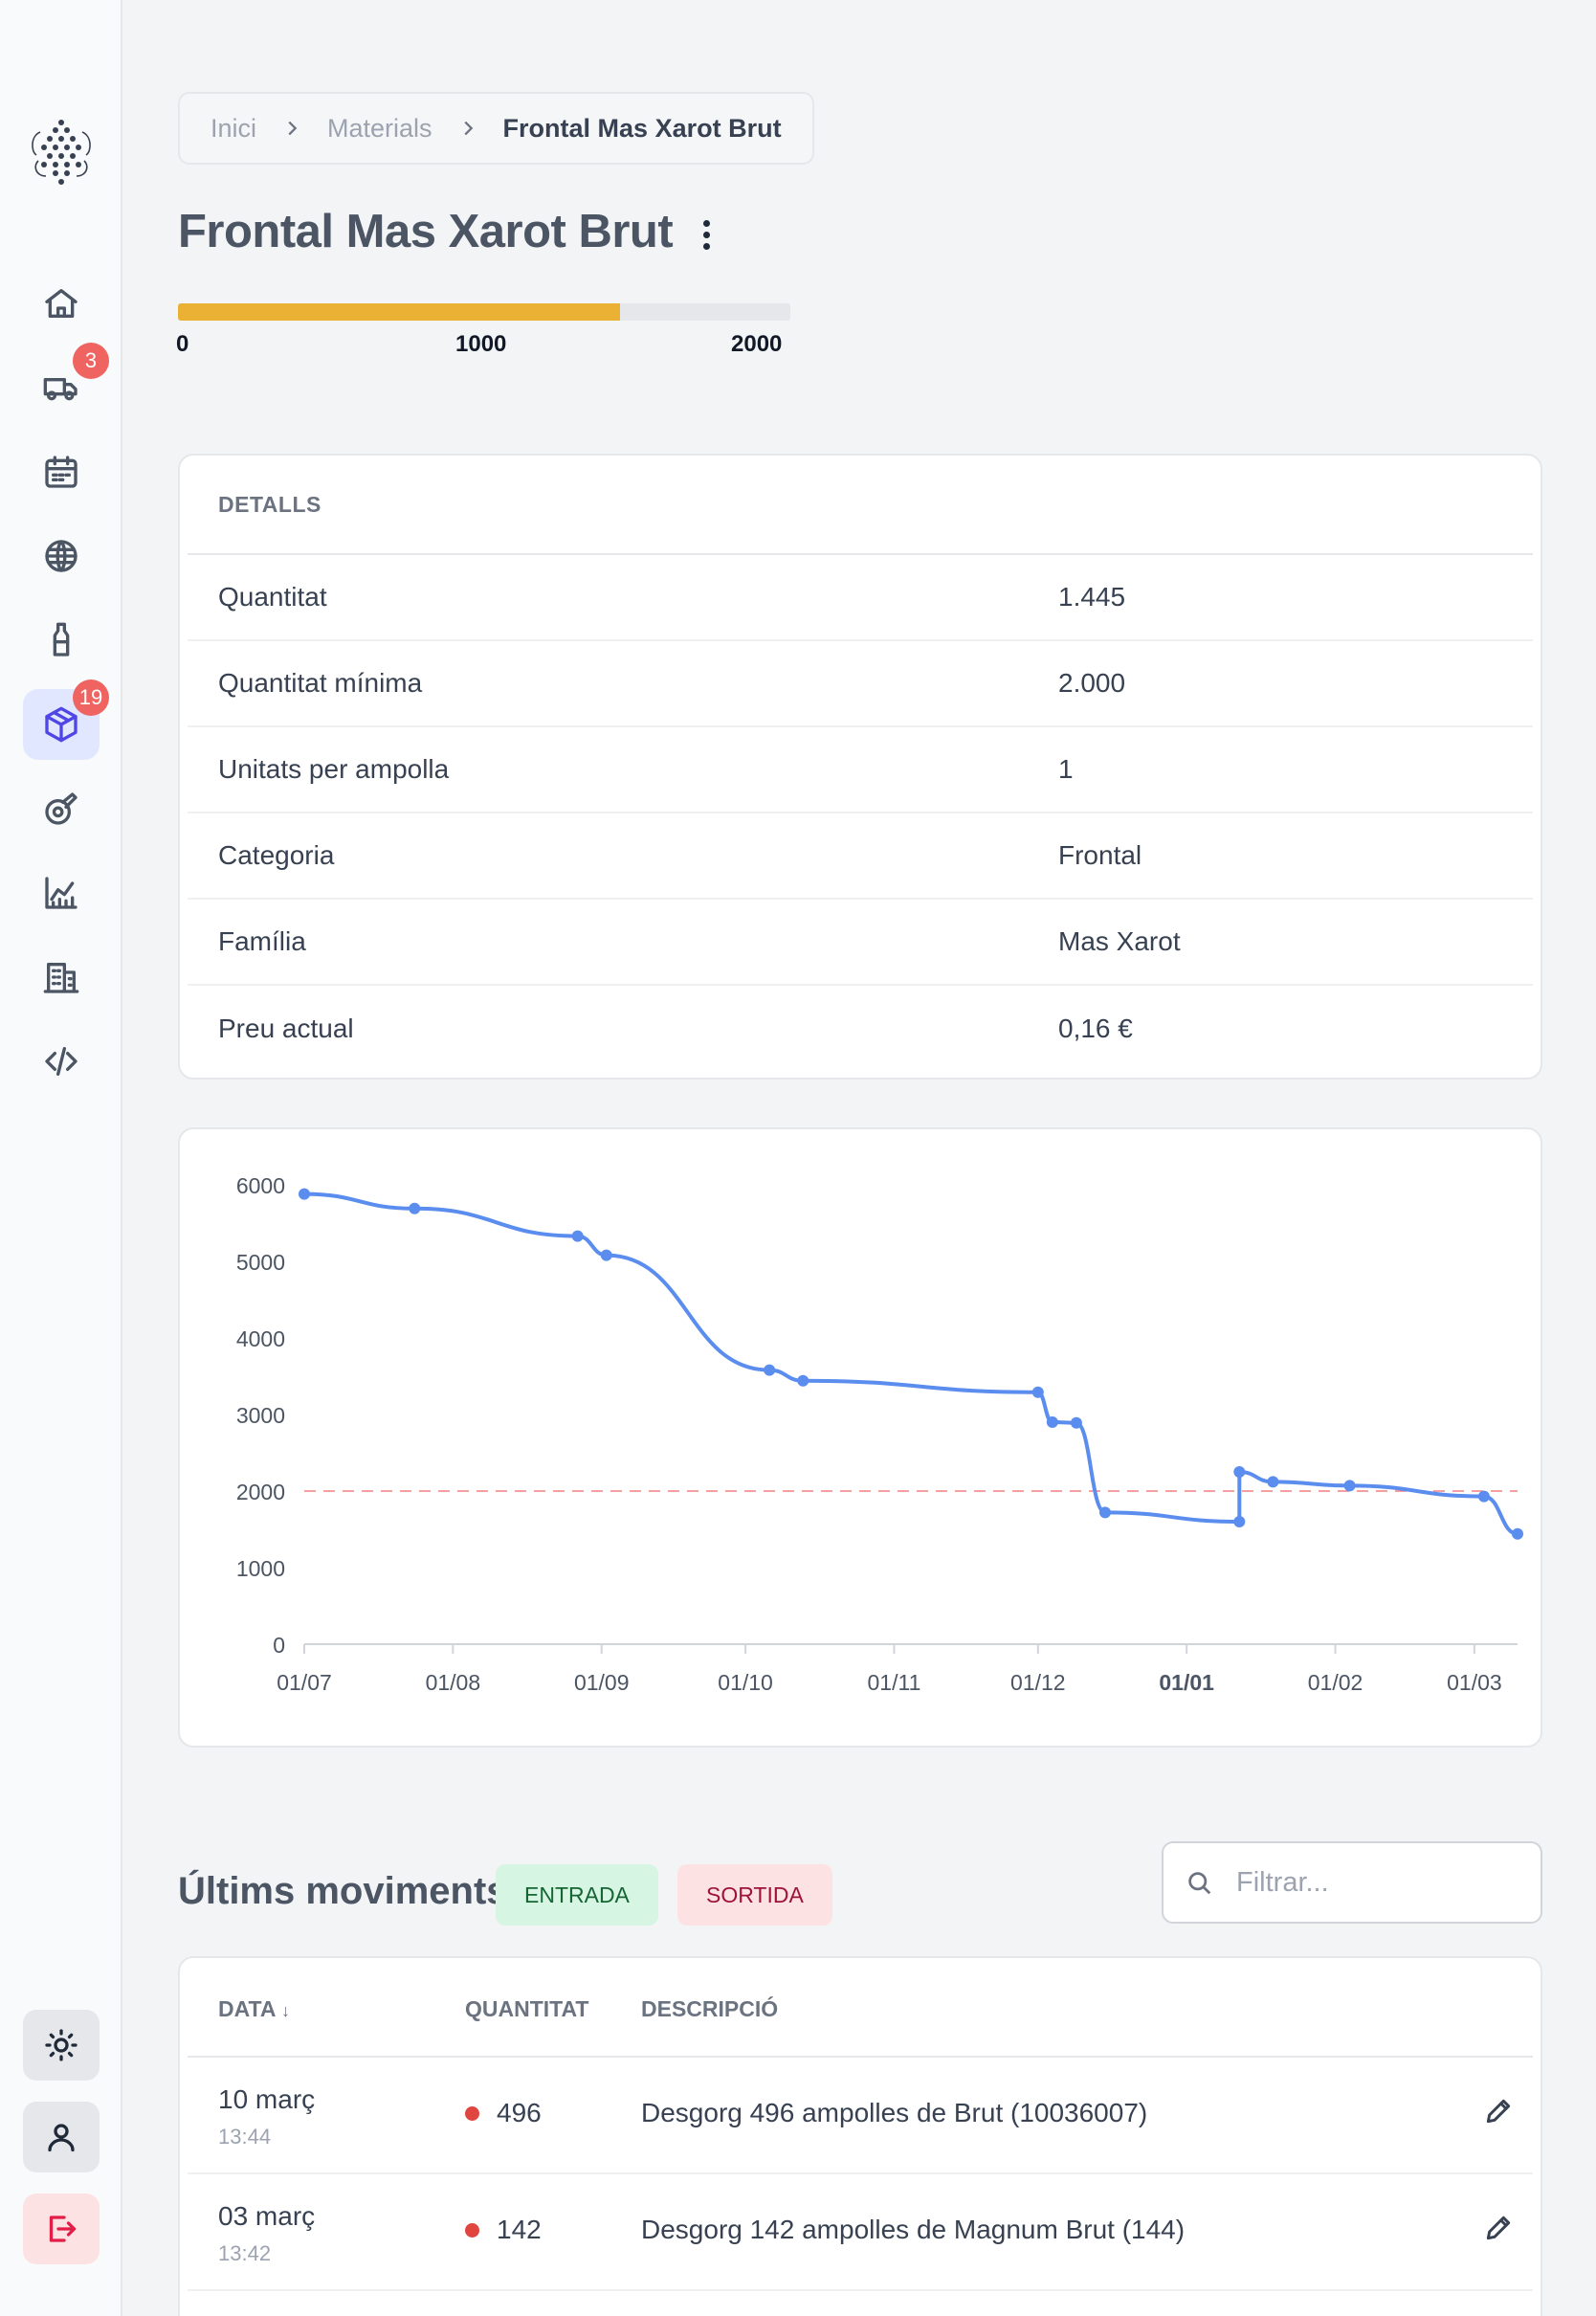 The image size is (1596, 2316). What do you see at coordinates (757, 344) in the screenshot?
I see `stock-scale-max: 2000` at bounding box center [757, 344].